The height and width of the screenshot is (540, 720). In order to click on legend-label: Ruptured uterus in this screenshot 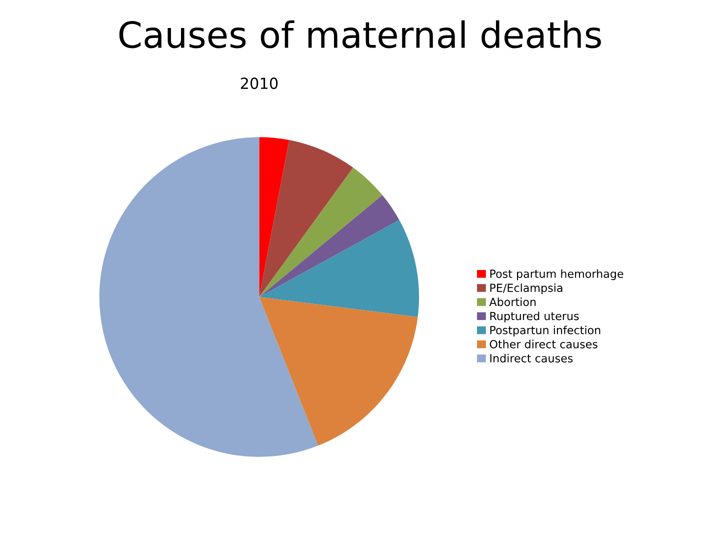, I will do `click(534, 317)`.